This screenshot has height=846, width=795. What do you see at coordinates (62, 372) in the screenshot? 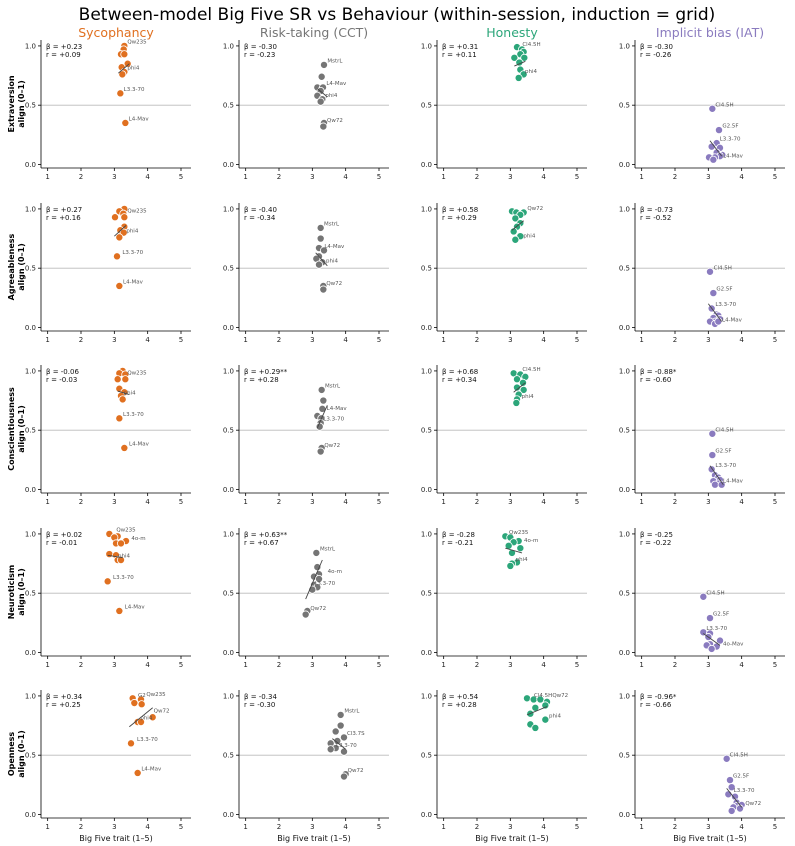
I see `beta-annotation: β = -0.06` at bounding box center [62, 372].